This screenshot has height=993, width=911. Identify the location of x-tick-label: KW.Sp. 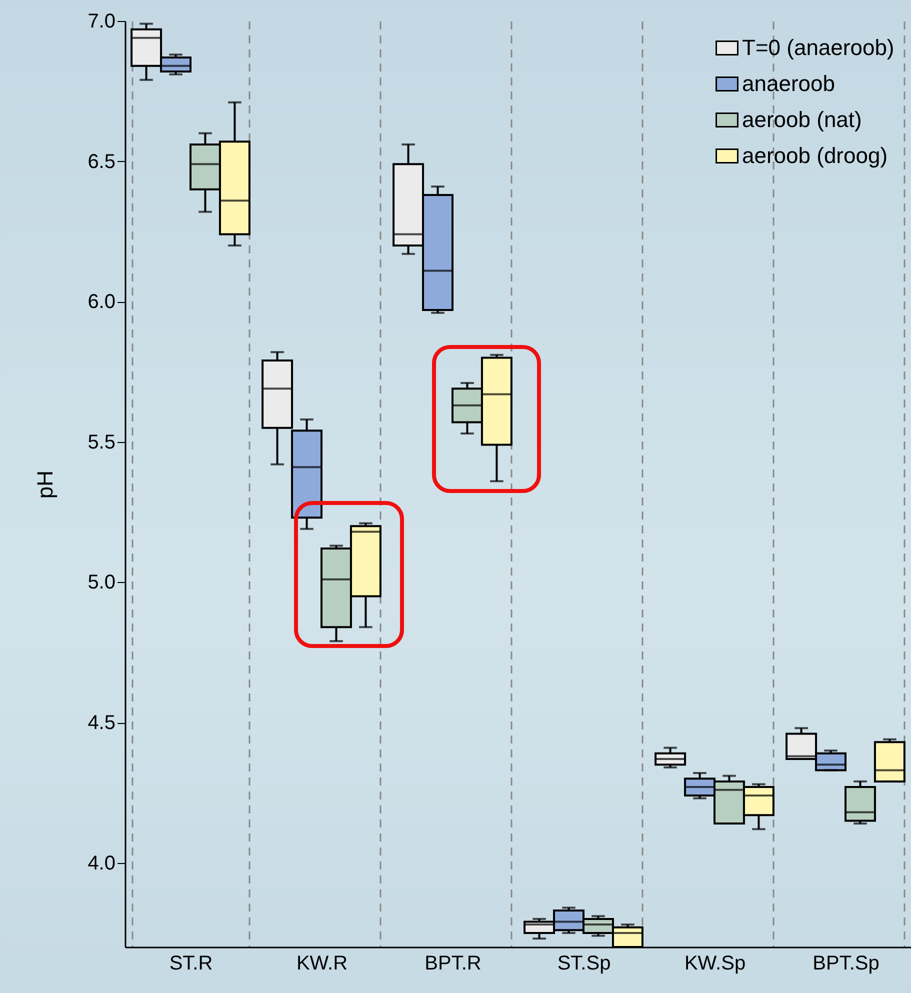
(715, 963).